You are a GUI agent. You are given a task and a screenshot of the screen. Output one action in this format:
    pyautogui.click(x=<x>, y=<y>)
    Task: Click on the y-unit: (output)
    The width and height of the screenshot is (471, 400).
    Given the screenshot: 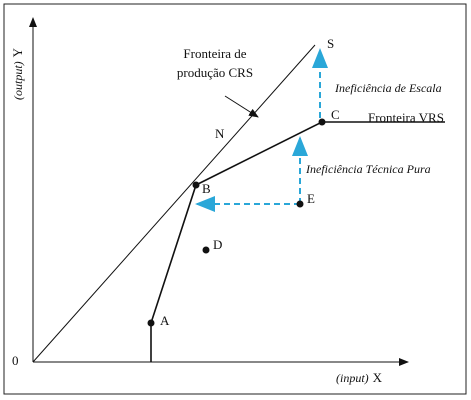 What is the action you would take?
    pyautogui.click(x=18, y=80)
    